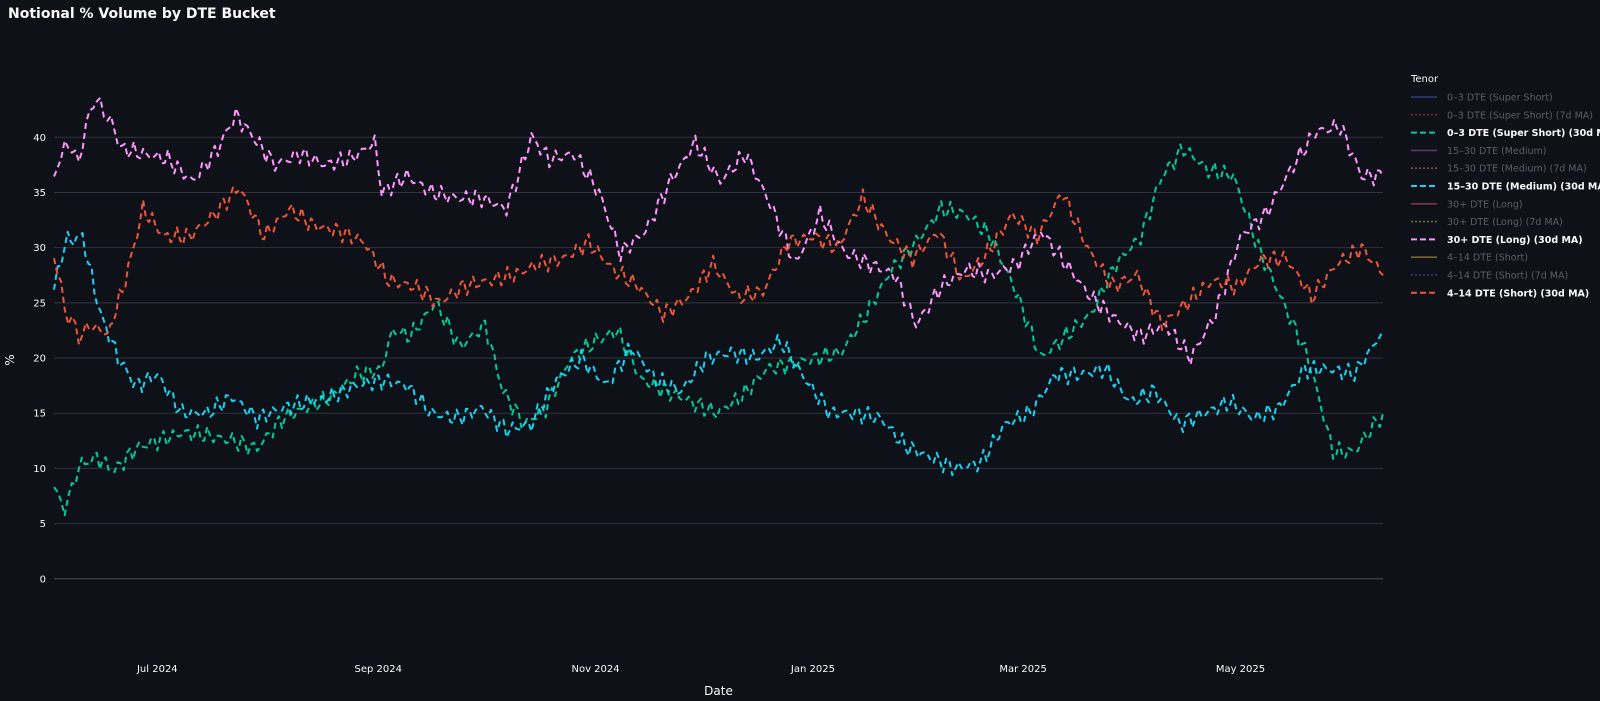  Describe the element at coordinates (1523, 187) in the screenshot. I see `legend-label: 15–30 DTE (Medium) (30d MA)` at that location.